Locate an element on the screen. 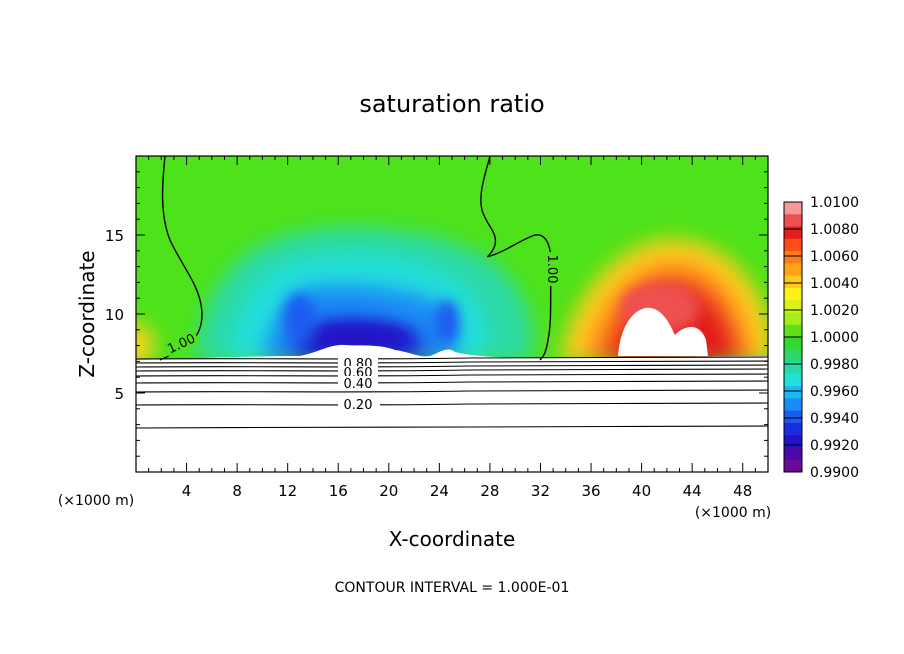  contour-label-1-00-right: 1.00 is located at coordinates (551, 269).